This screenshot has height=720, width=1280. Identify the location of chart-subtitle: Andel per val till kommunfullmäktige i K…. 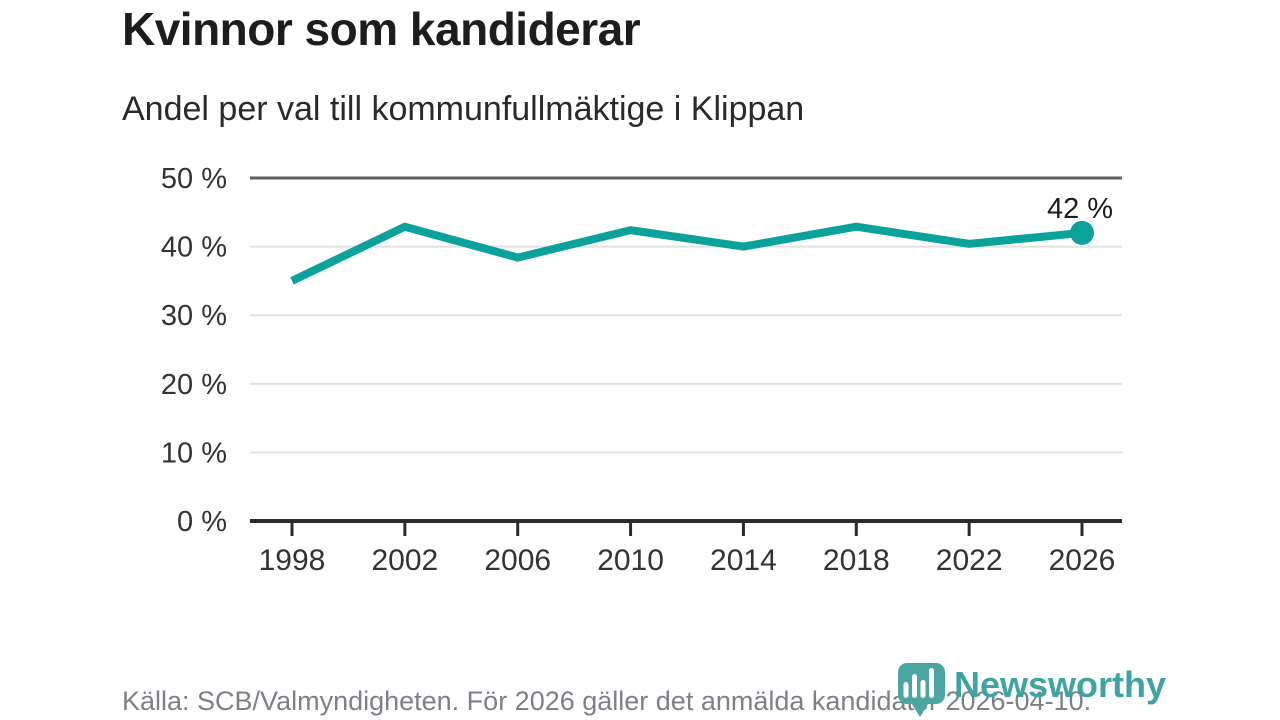
(463, 109).